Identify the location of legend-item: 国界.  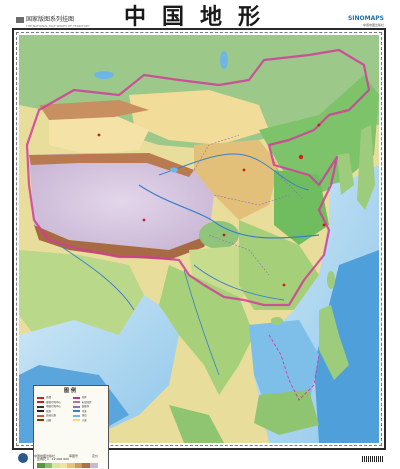
(89, 397).